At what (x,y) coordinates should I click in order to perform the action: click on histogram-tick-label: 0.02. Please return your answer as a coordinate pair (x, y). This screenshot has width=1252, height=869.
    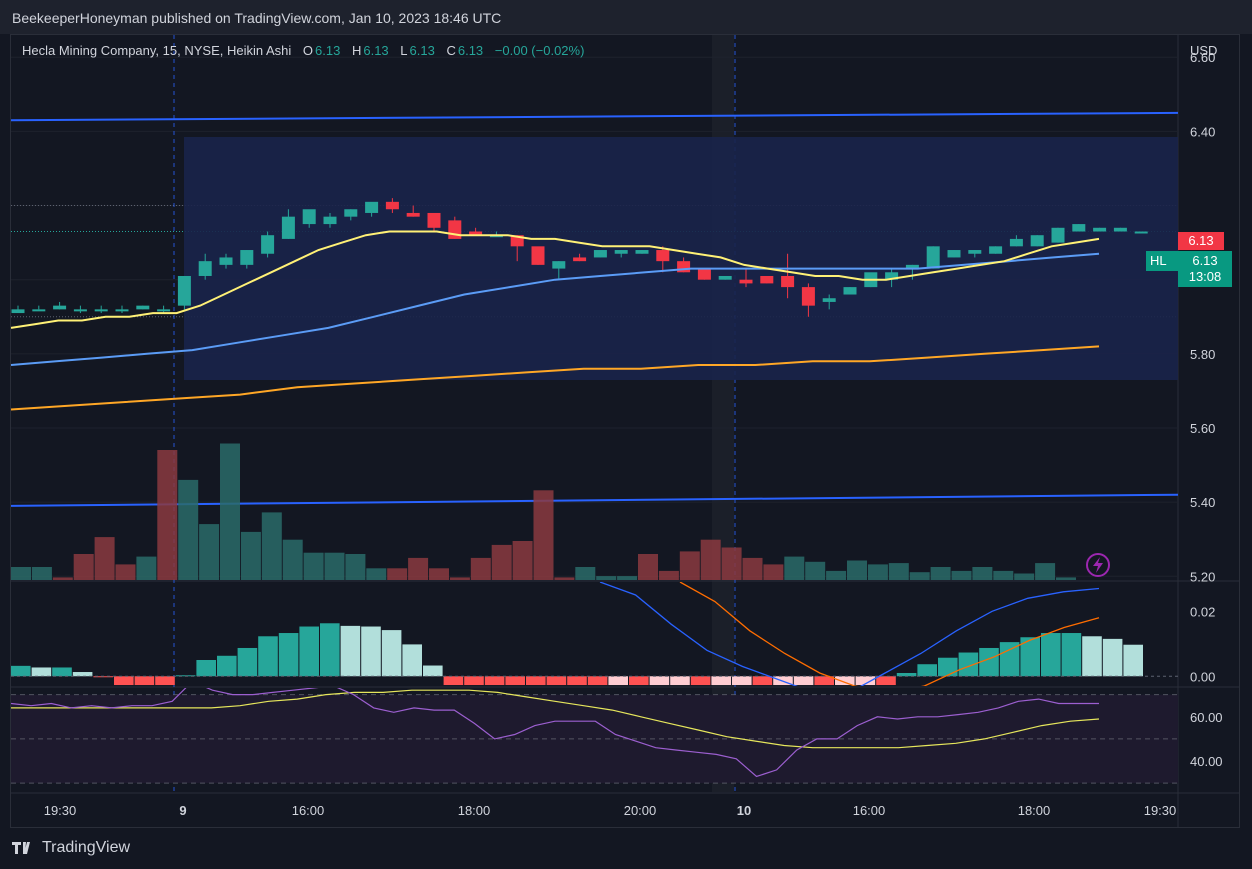
    Looking at the image, I should click on (1202, 611).